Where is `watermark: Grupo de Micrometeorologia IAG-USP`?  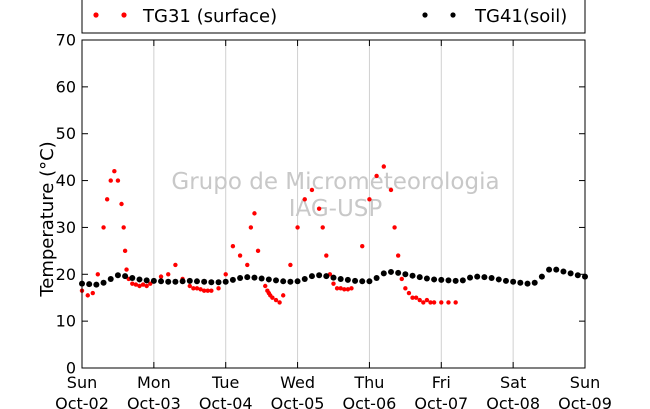 watermark: Grupo de Micrometeorologia IAG-USP is located at coordinates (335, 195).